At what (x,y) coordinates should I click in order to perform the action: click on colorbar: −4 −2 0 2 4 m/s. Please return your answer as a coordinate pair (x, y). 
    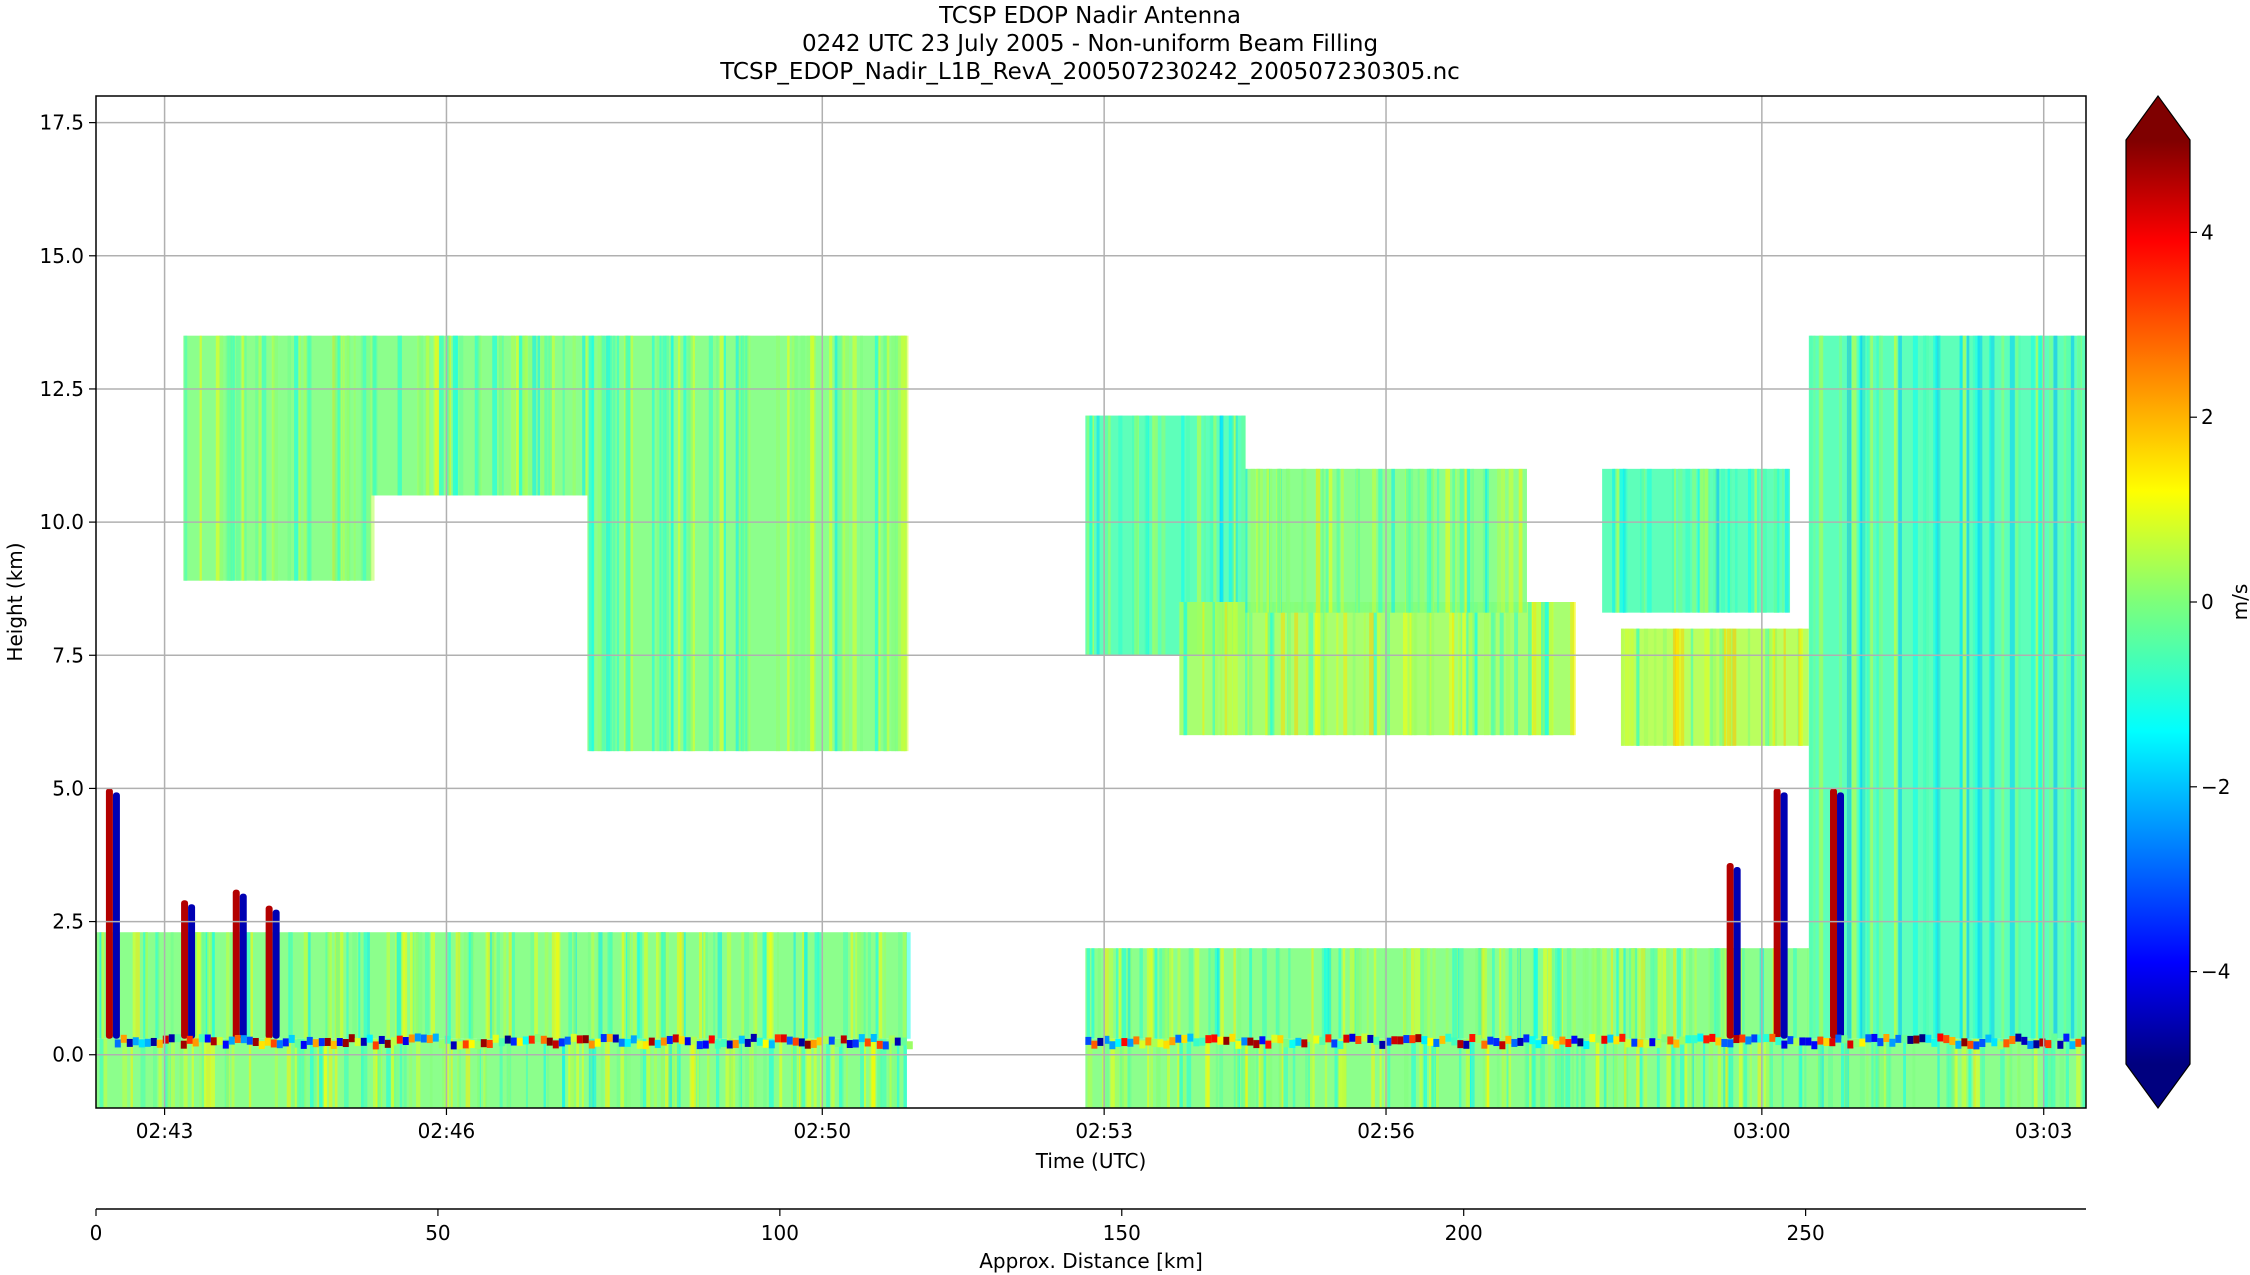
    Looking at the image, I should click on (2187, 602).